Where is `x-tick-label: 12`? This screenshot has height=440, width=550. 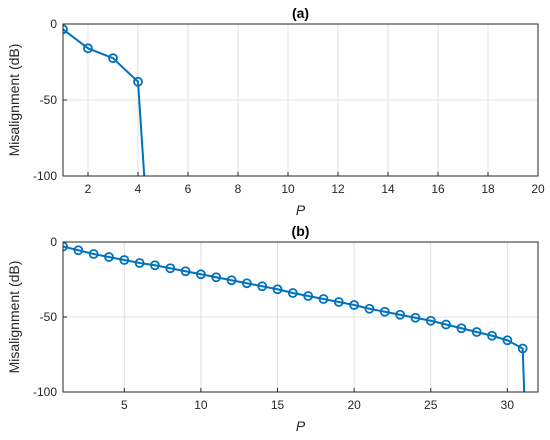 x-tick-label: 12 is located at coordinates (338, 189).